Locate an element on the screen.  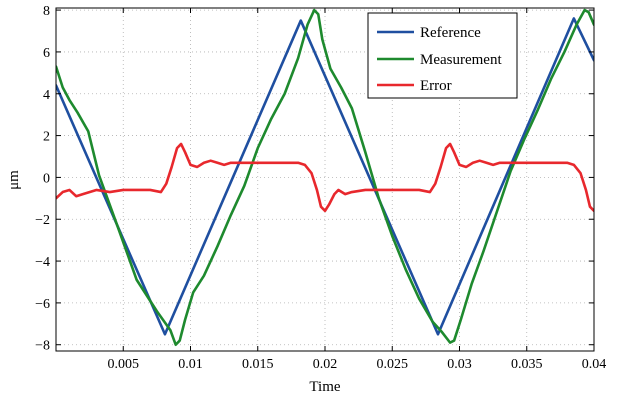
y-tick-label: −2 is located at coordinates (42, 220).